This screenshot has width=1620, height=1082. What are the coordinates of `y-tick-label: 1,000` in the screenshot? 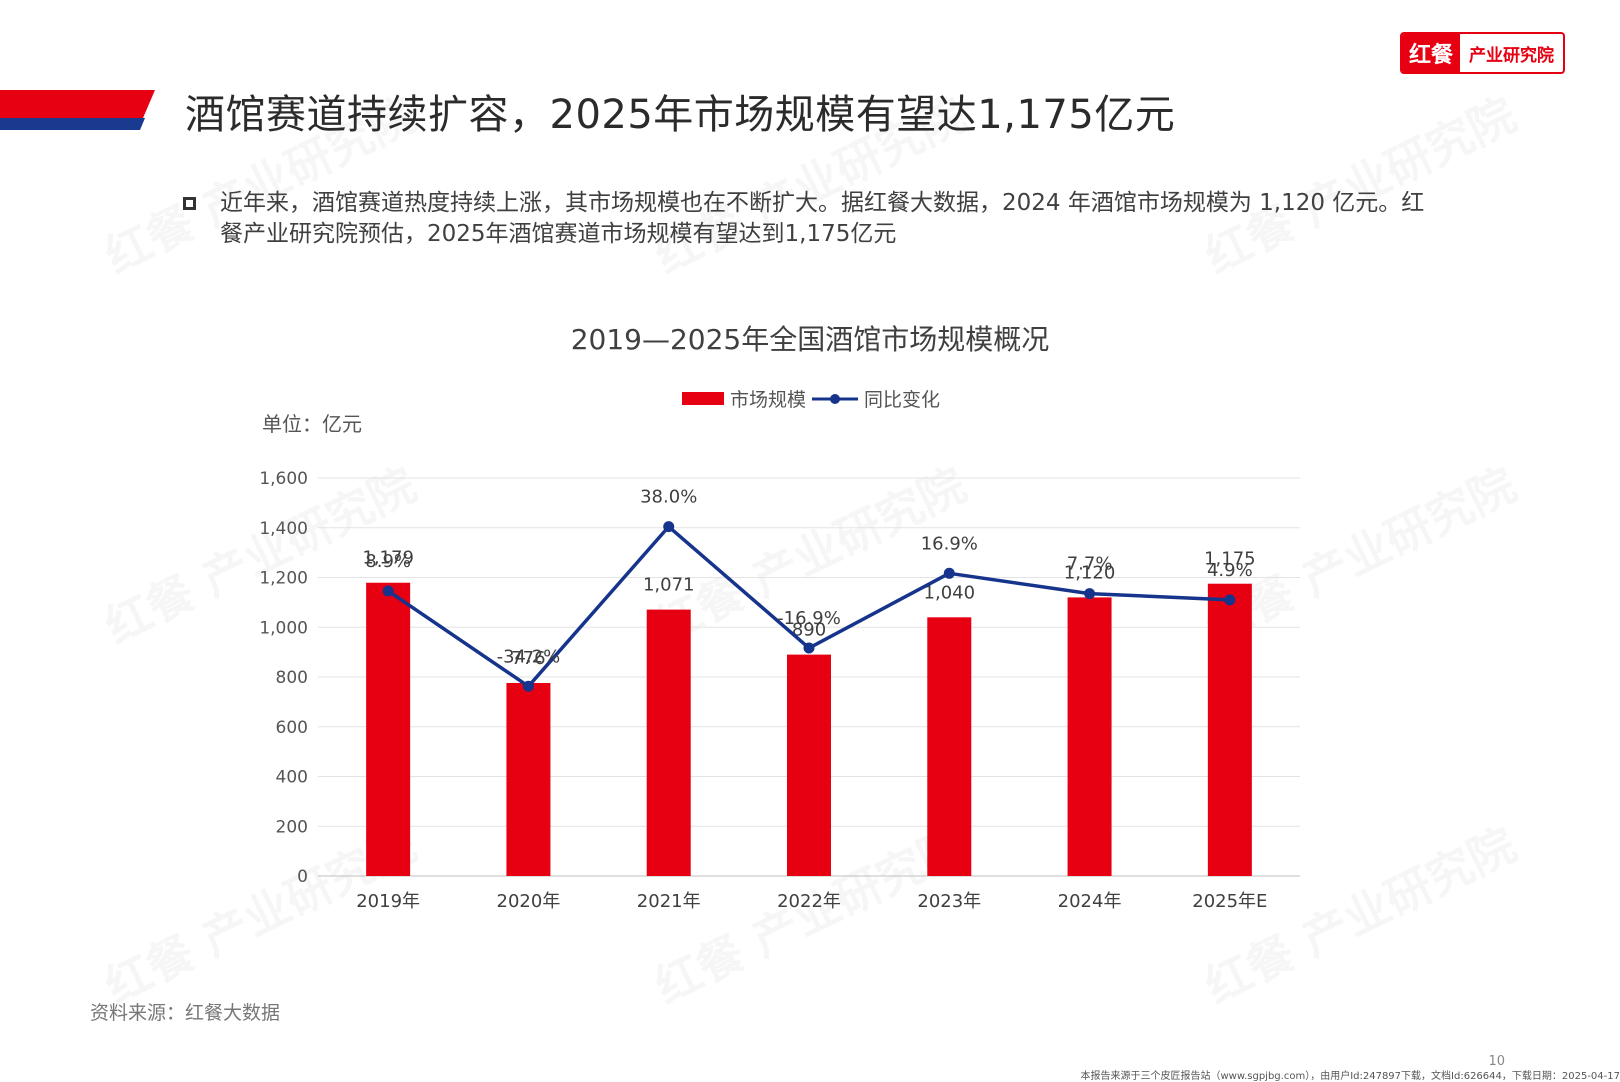 It's located at (283, 628).